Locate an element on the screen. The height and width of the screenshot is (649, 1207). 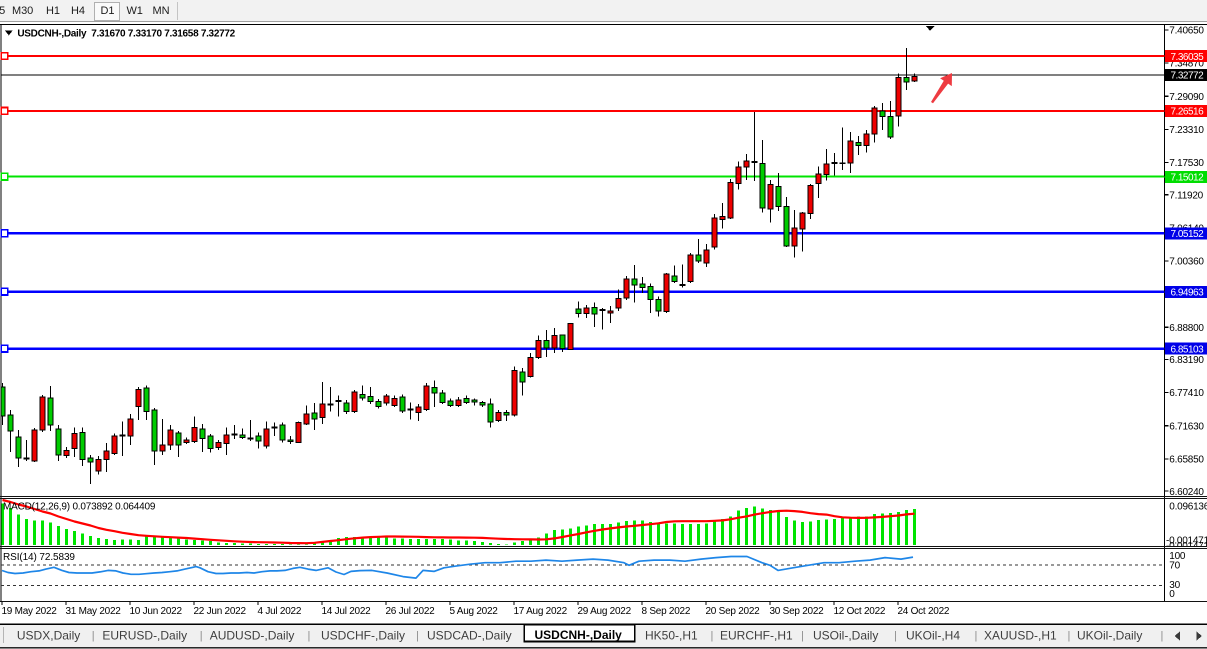
svg-text: 7.32772 is located at coordinates (1188, 76).